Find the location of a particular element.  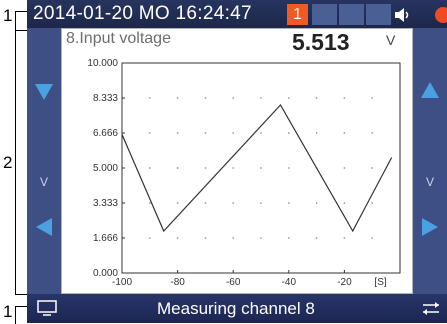

monitor-icon is located at coordinates (47, 308).